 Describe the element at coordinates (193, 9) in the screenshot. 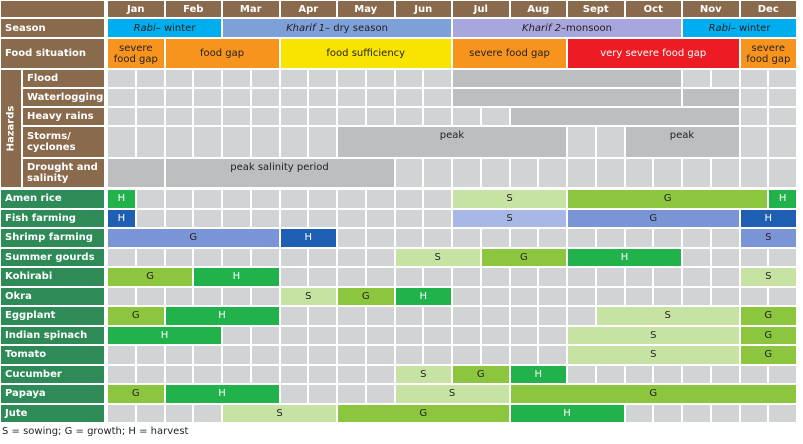

I see `month-header-feb: Feb` at that location.